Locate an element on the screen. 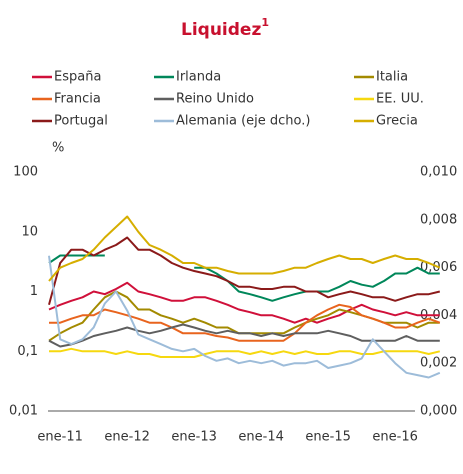  y2-tick-label: 0,002 is located at coordinates (438, 363).